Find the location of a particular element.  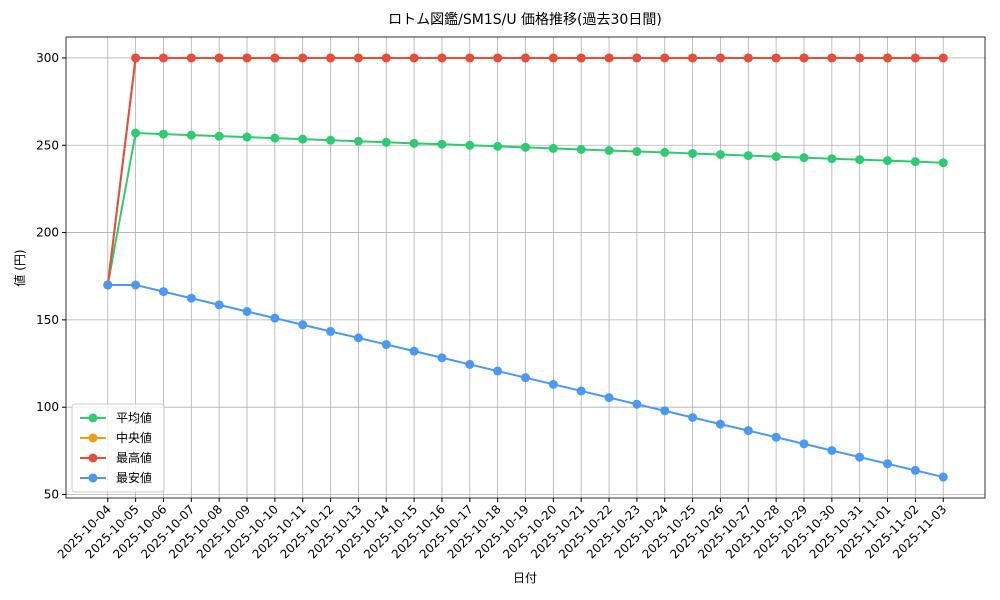

legend-box is located at coordinates (118, 448).